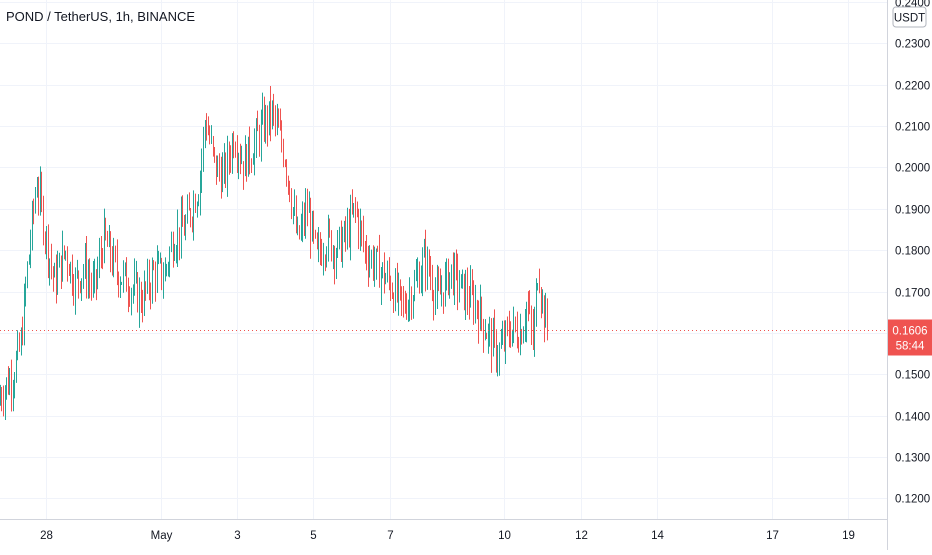 Image resolution: width=932 pixels, height=555 pixels. I want to click on time-axis: 28 May 3 5 7 10 12 14 17 19, so click(447, 536).